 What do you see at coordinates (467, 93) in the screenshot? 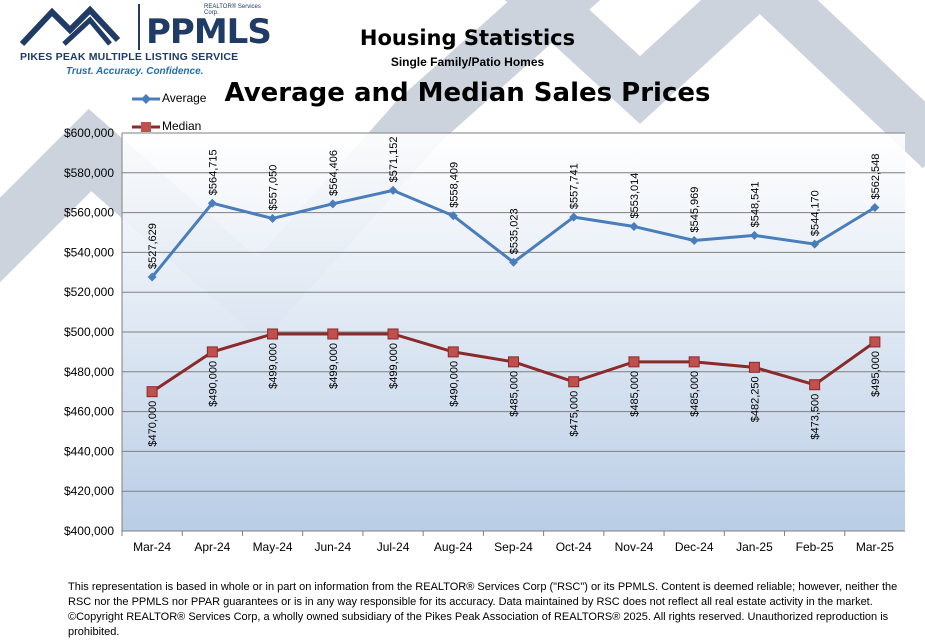
I see `chart-heading: Average and Median Sales Prices` at bounding box center [467, 93].